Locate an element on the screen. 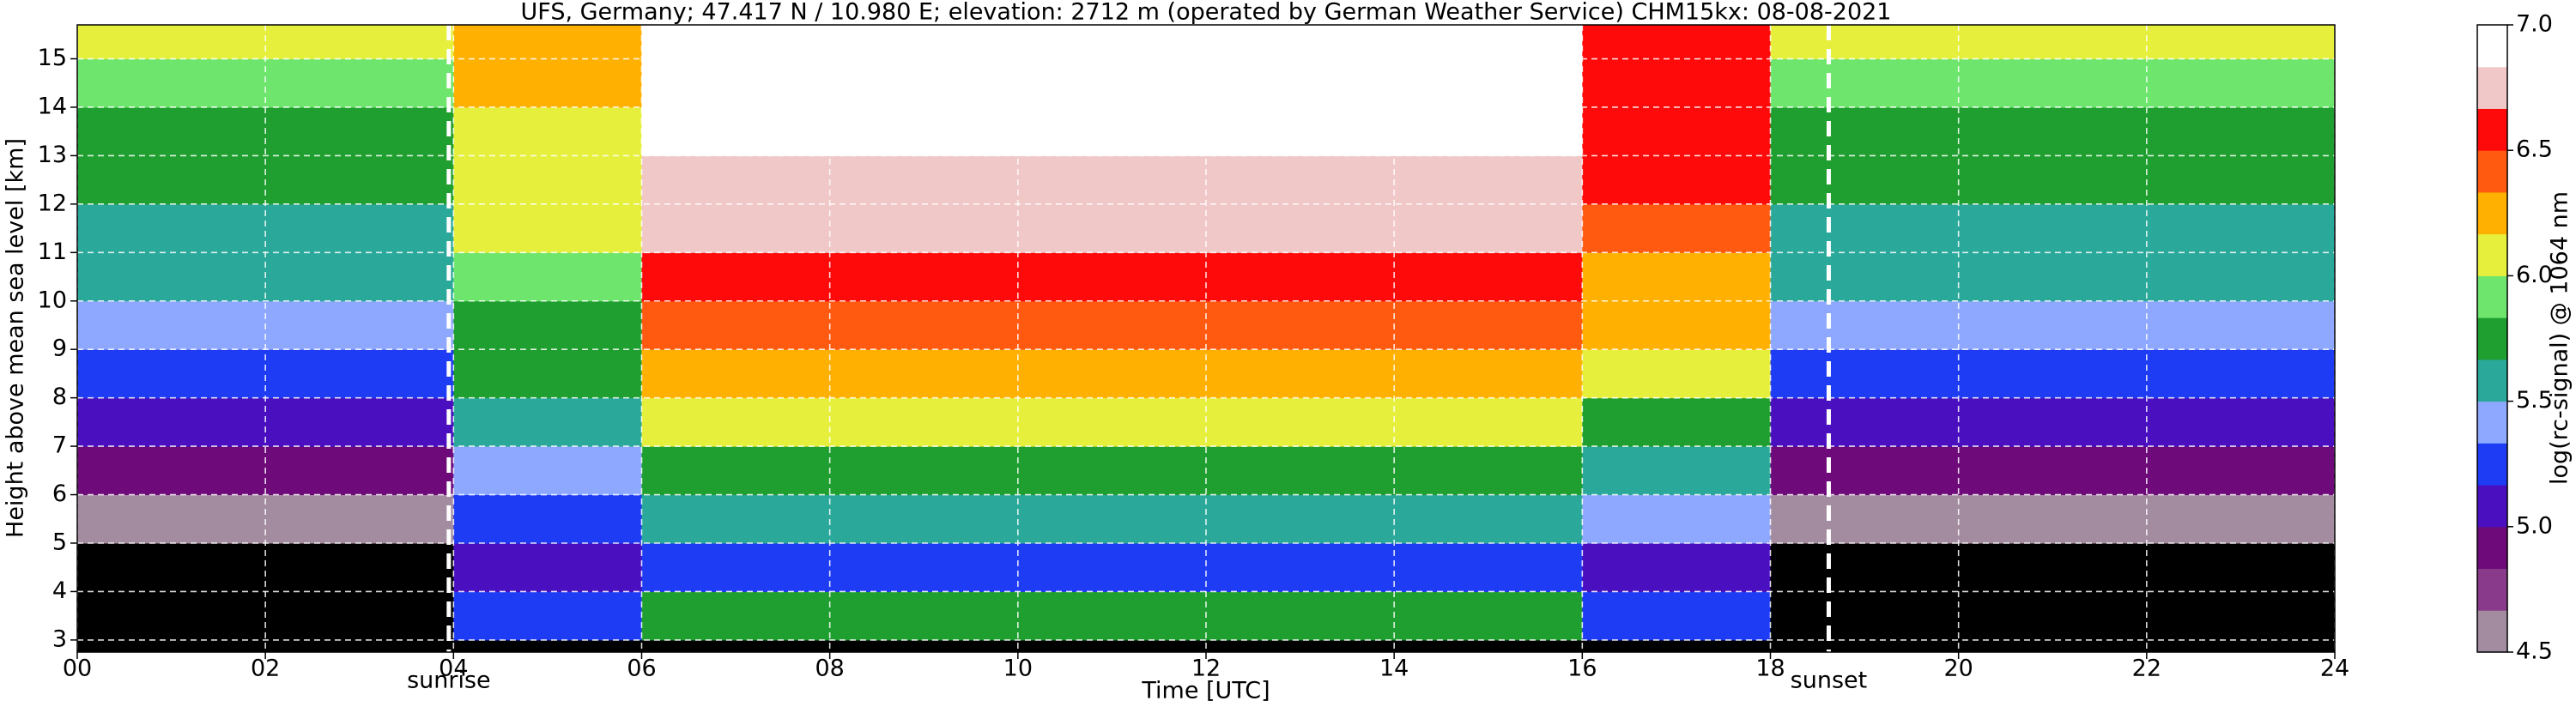 This screenshot has height=707, width=2576. x-tick-label: 24 is located at coordinates (2334, 669).